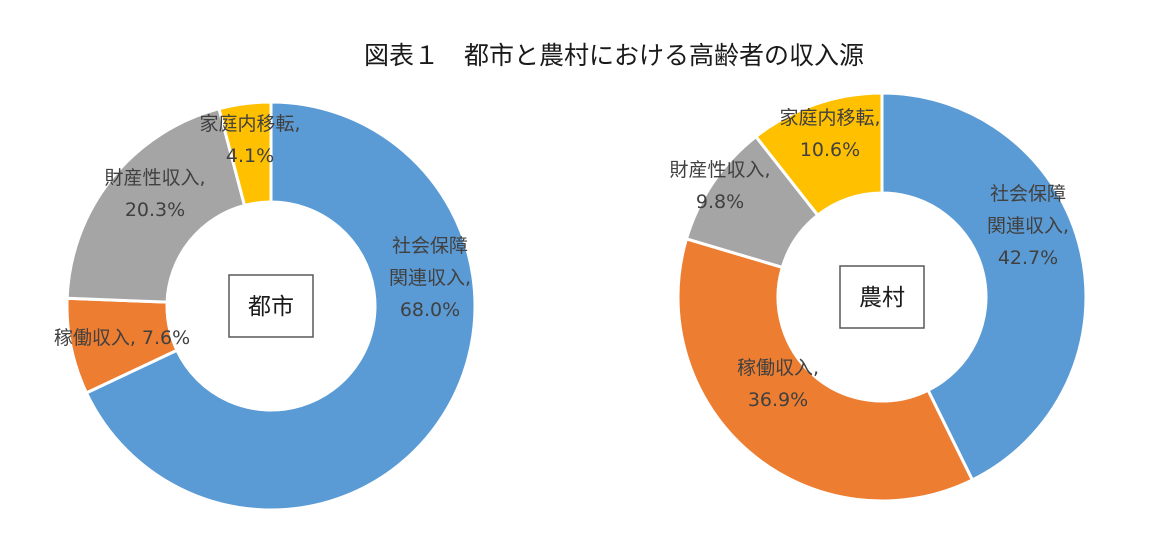 This screenshot has width=1152, height=549. I want to click on data-label-rural-social-security: 社会保障関連収入, 42.7%, so click(1028, 226).